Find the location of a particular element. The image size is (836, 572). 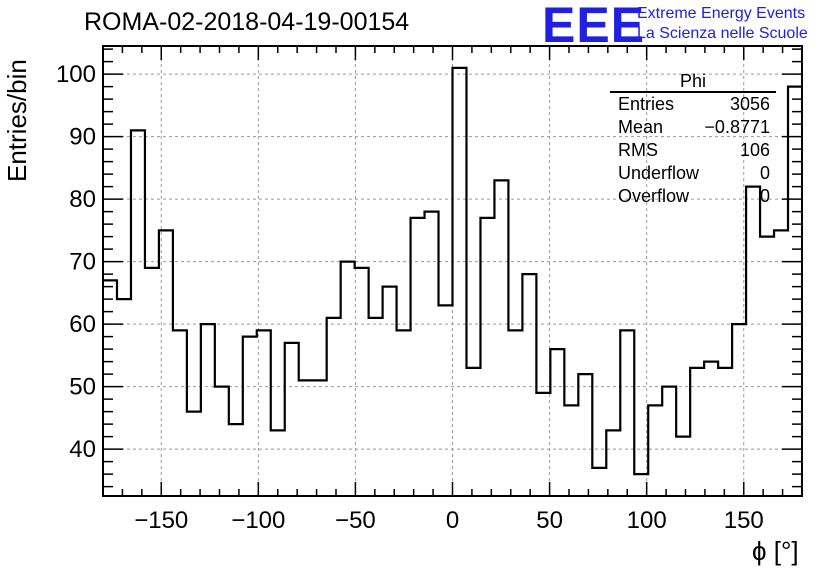

stats-row-entries: Entries 3056 is located at coordinates (693, 104).